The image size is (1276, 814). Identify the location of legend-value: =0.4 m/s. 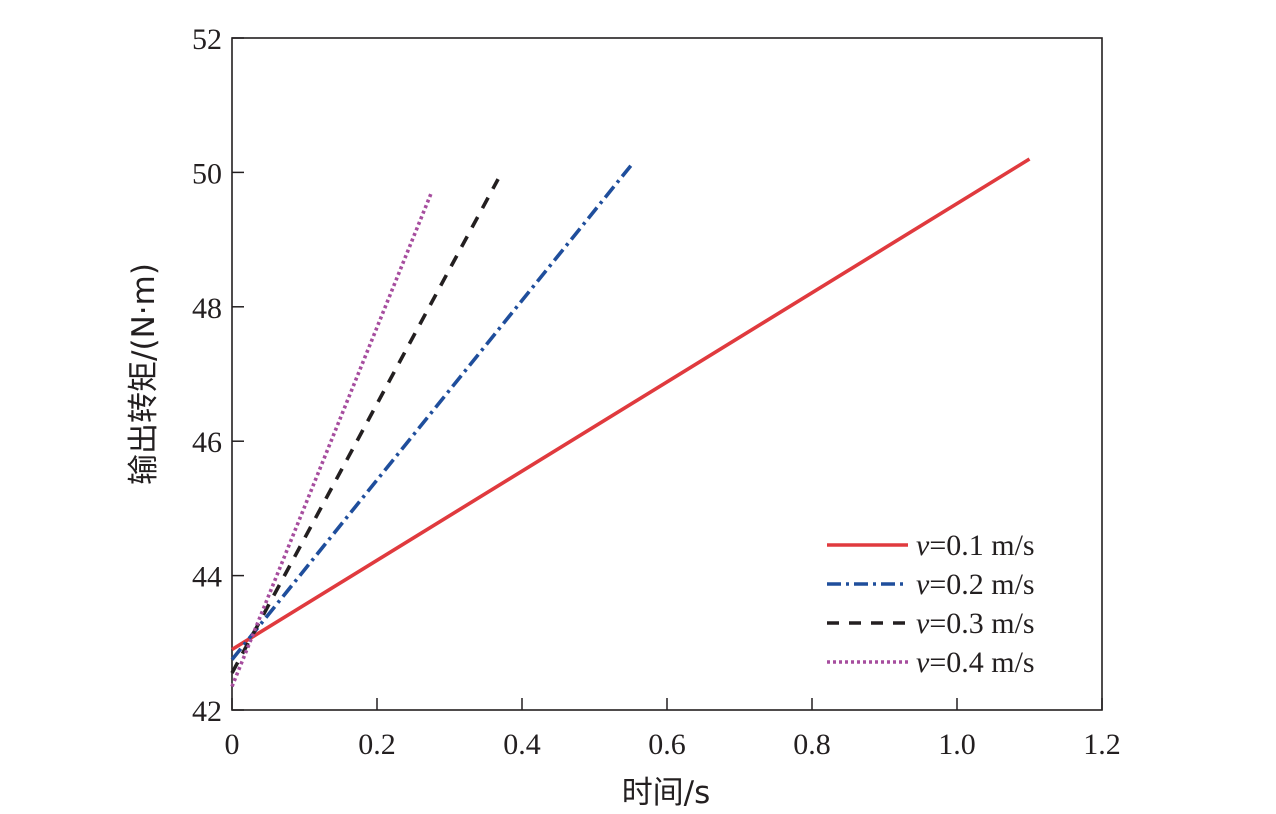
(981, 662).